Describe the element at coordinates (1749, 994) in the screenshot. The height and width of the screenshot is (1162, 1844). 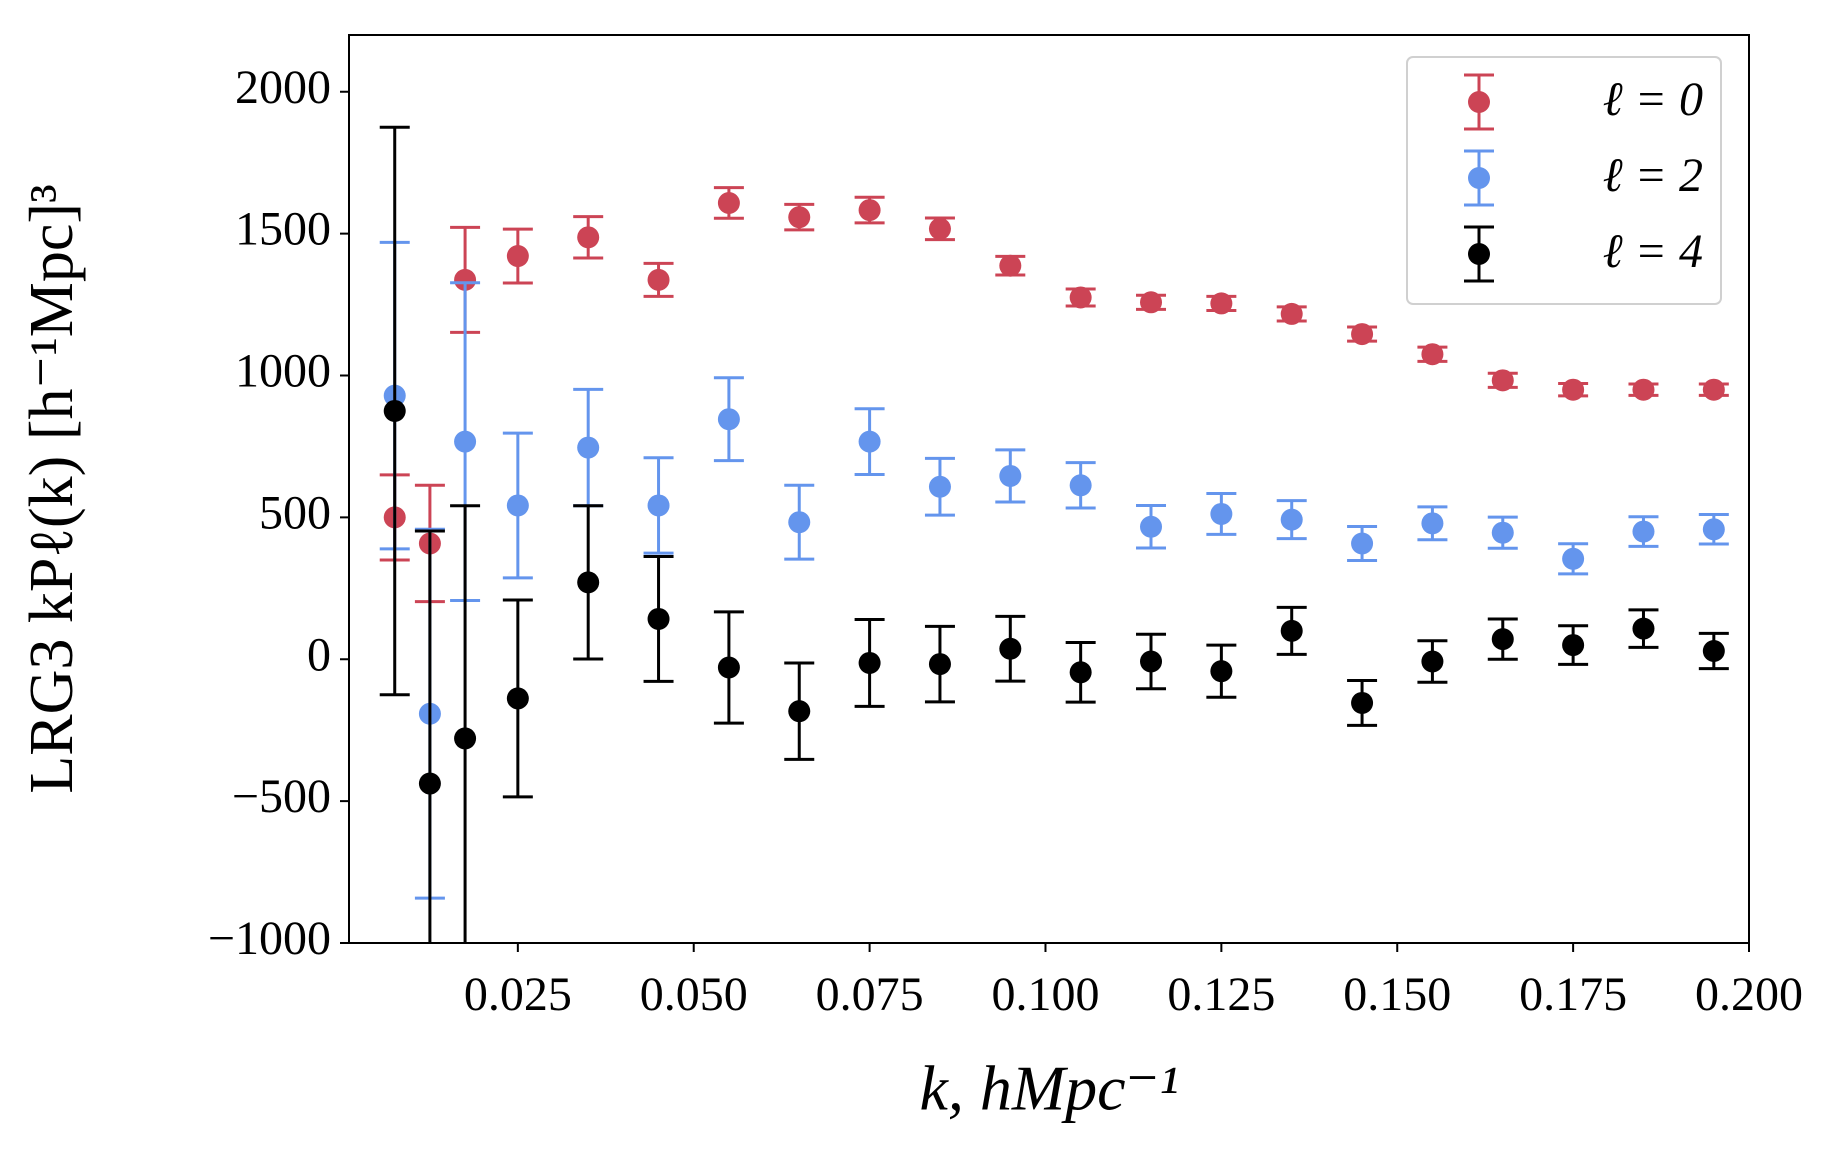
I see `x-tick-label: 0.200` at that location.